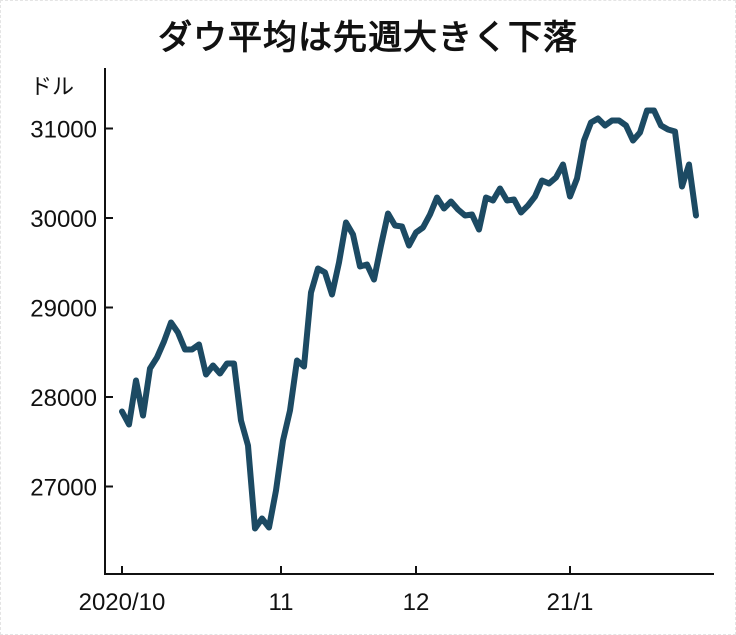 This screenshot has width=736, height=635. I want to click on chart-title: ダウ平均は先週大きく下落, so click(368, 38).